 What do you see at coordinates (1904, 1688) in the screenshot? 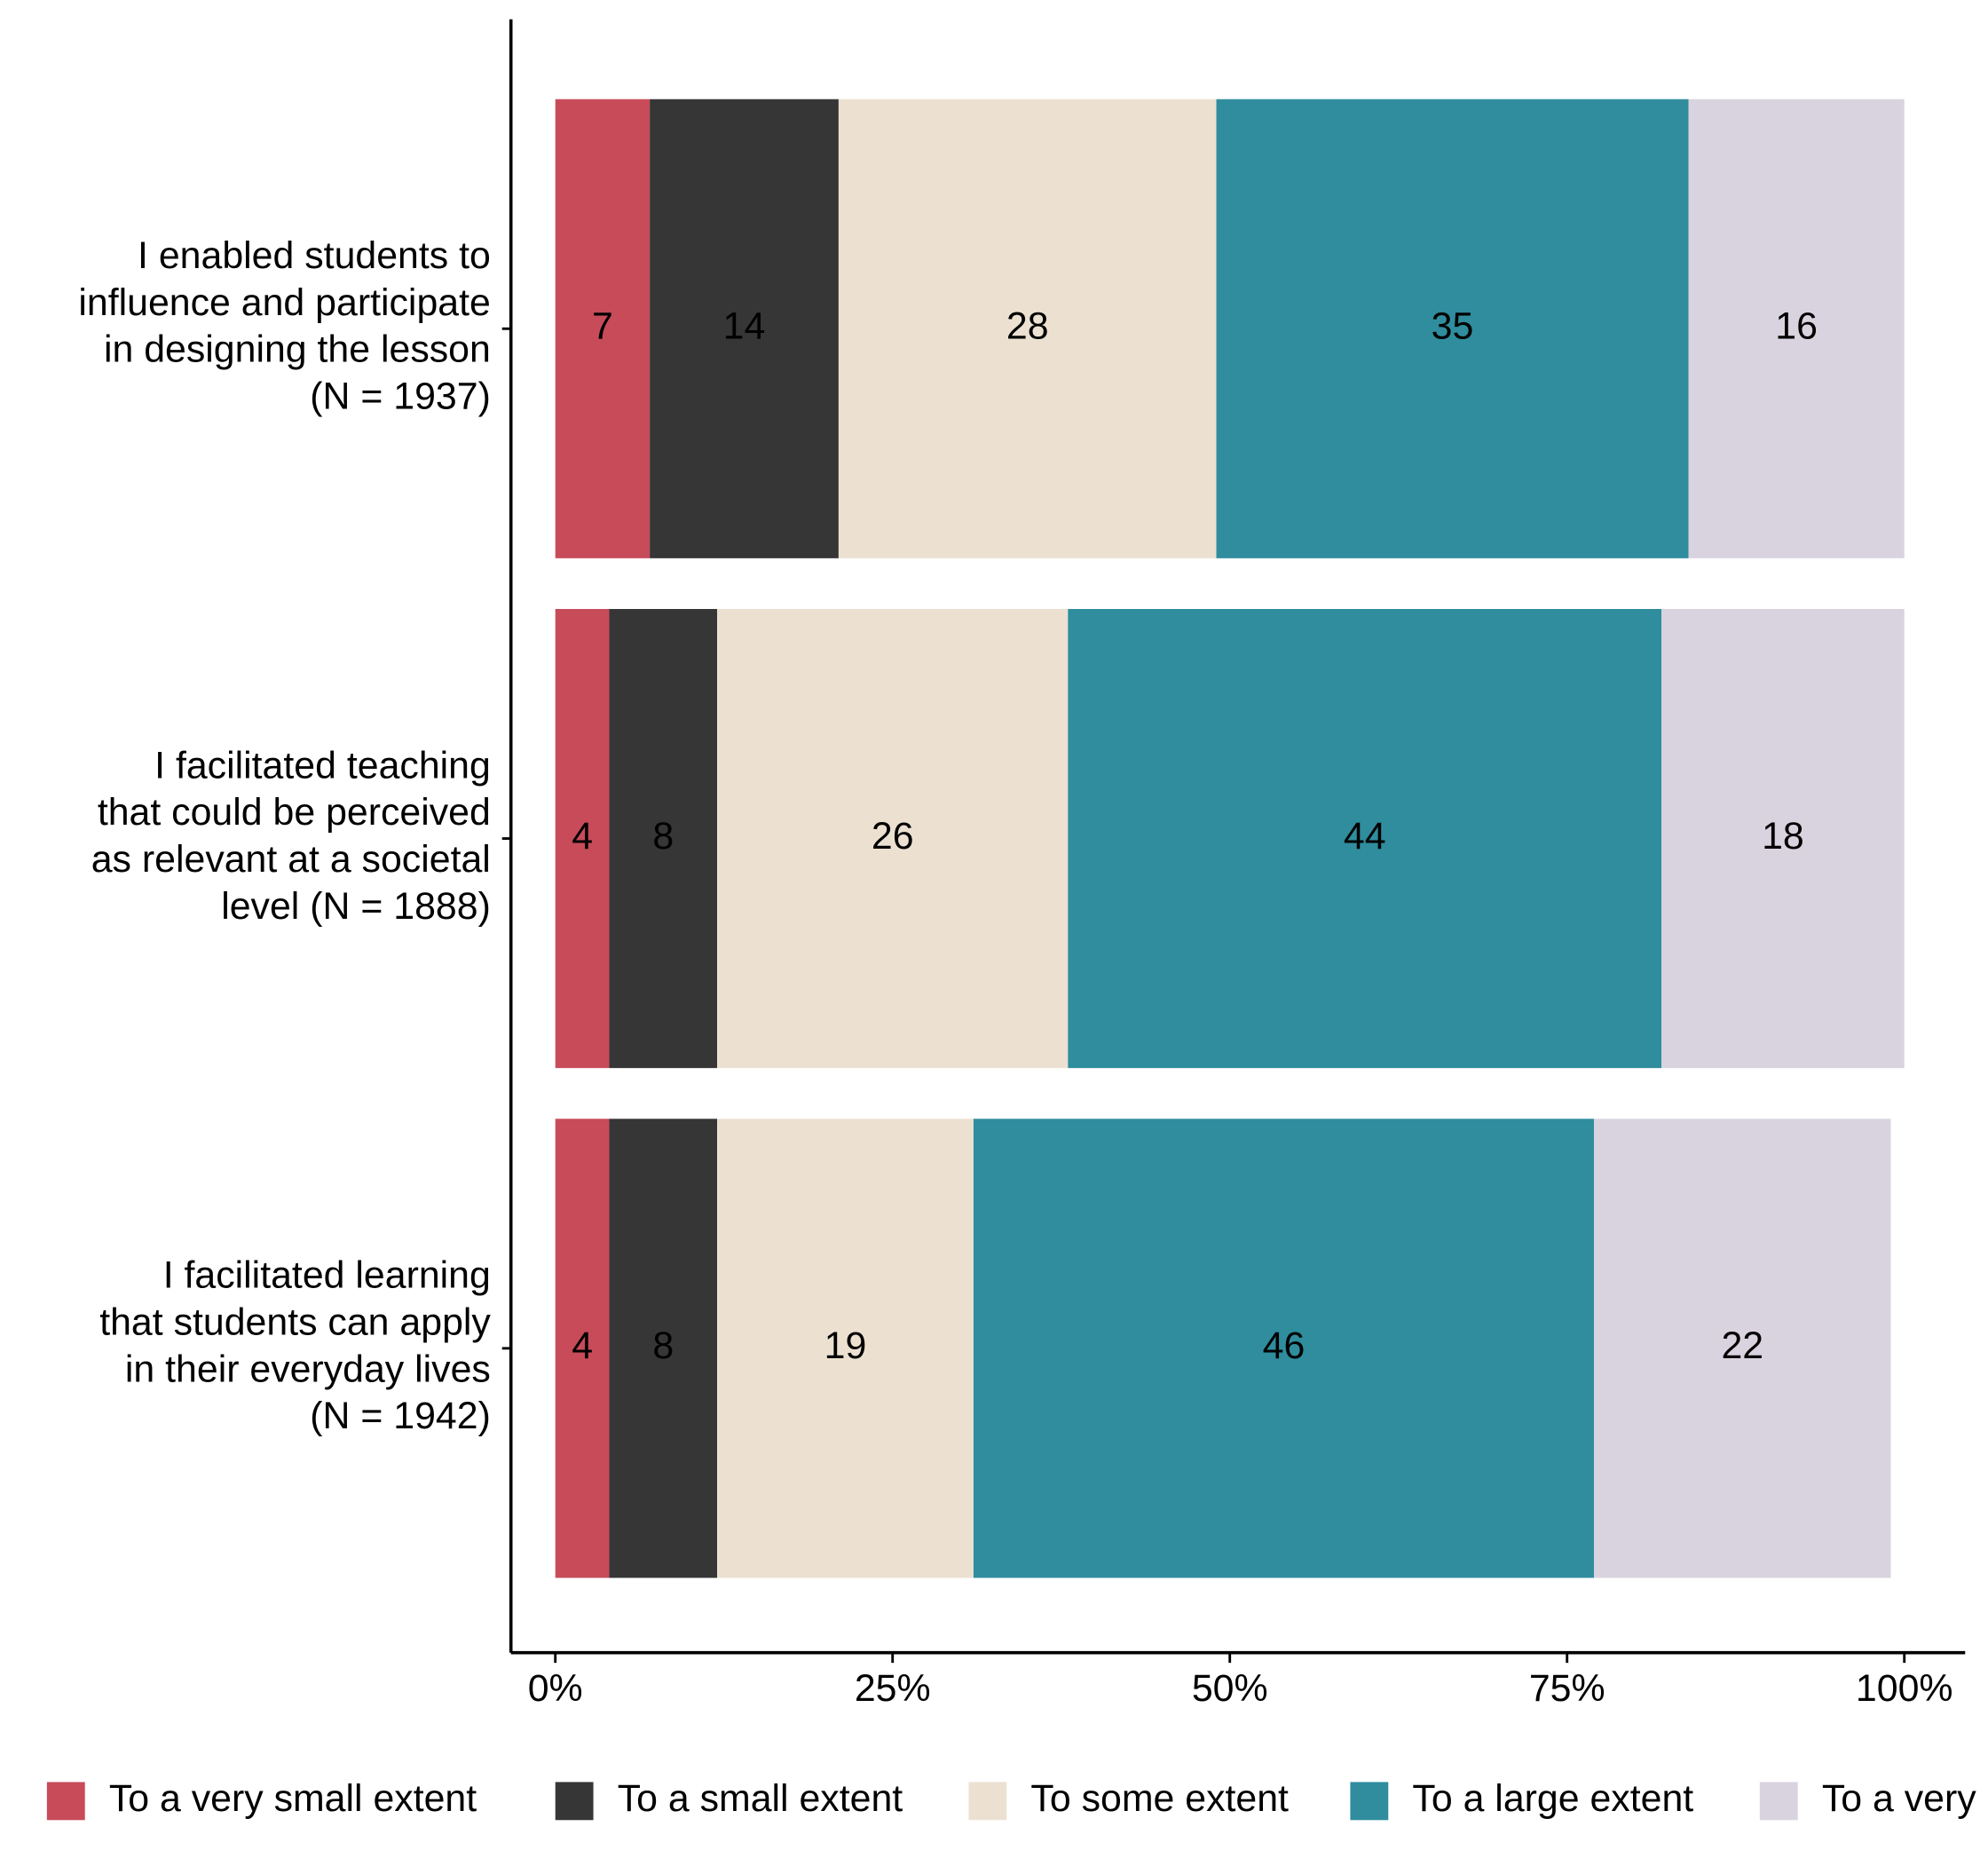
I see `x-tick-label: 100%` at bounding box center [1904, 1688].